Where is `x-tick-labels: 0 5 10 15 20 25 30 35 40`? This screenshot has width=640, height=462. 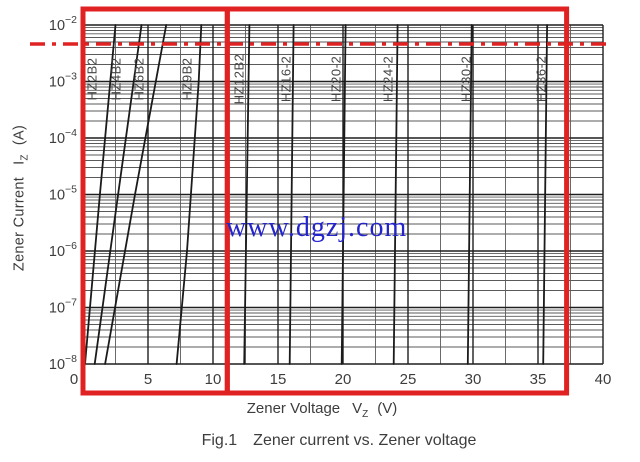
x-tick-labels: 0 5 10 15 20 25 30 35 40 is located at coordinates (341, 379).